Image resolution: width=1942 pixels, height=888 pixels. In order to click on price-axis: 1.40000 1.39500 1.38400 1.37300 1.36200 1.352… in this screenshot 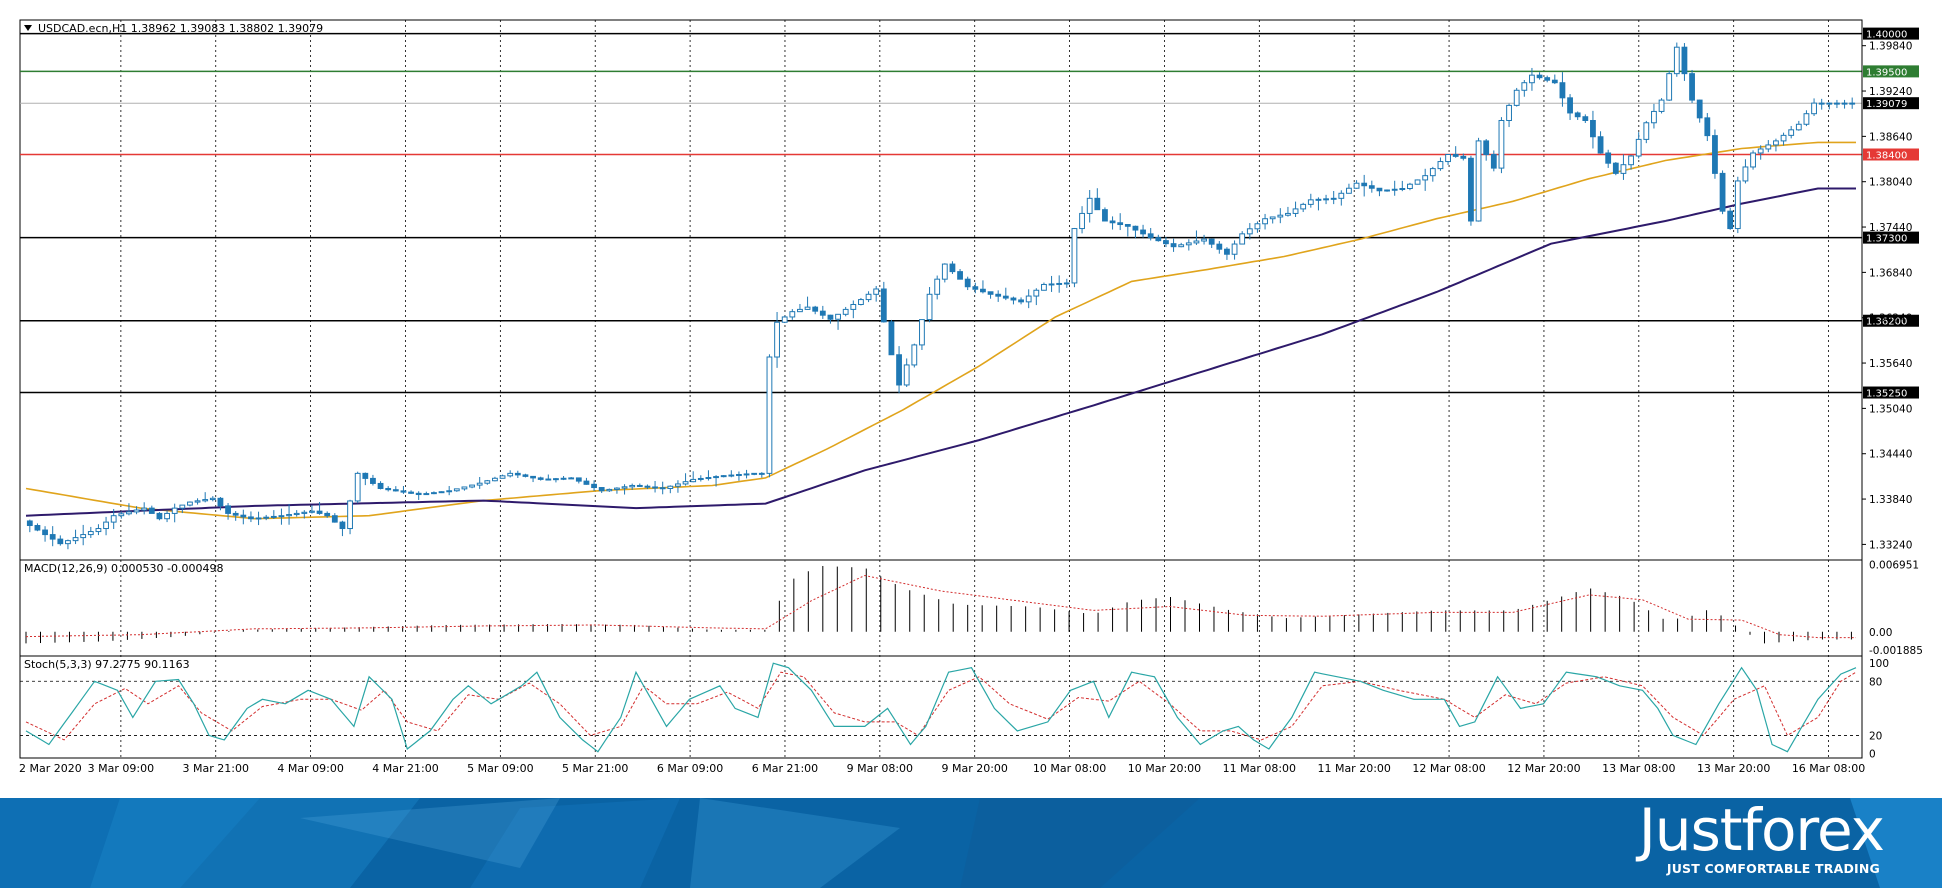, I will do `click(1892, 390)`.